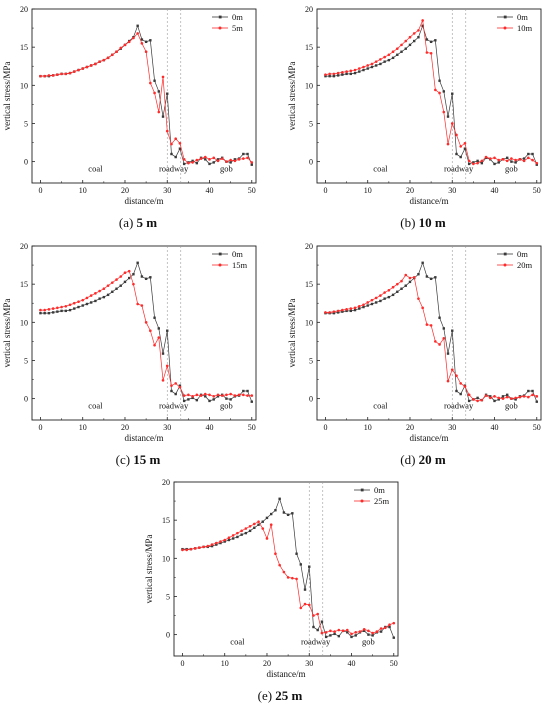 This screenshot has width=550, height=716. Describe the element at coordinates (24, 284) in the screenshot. I see `y-tick-label: 15` at that location.